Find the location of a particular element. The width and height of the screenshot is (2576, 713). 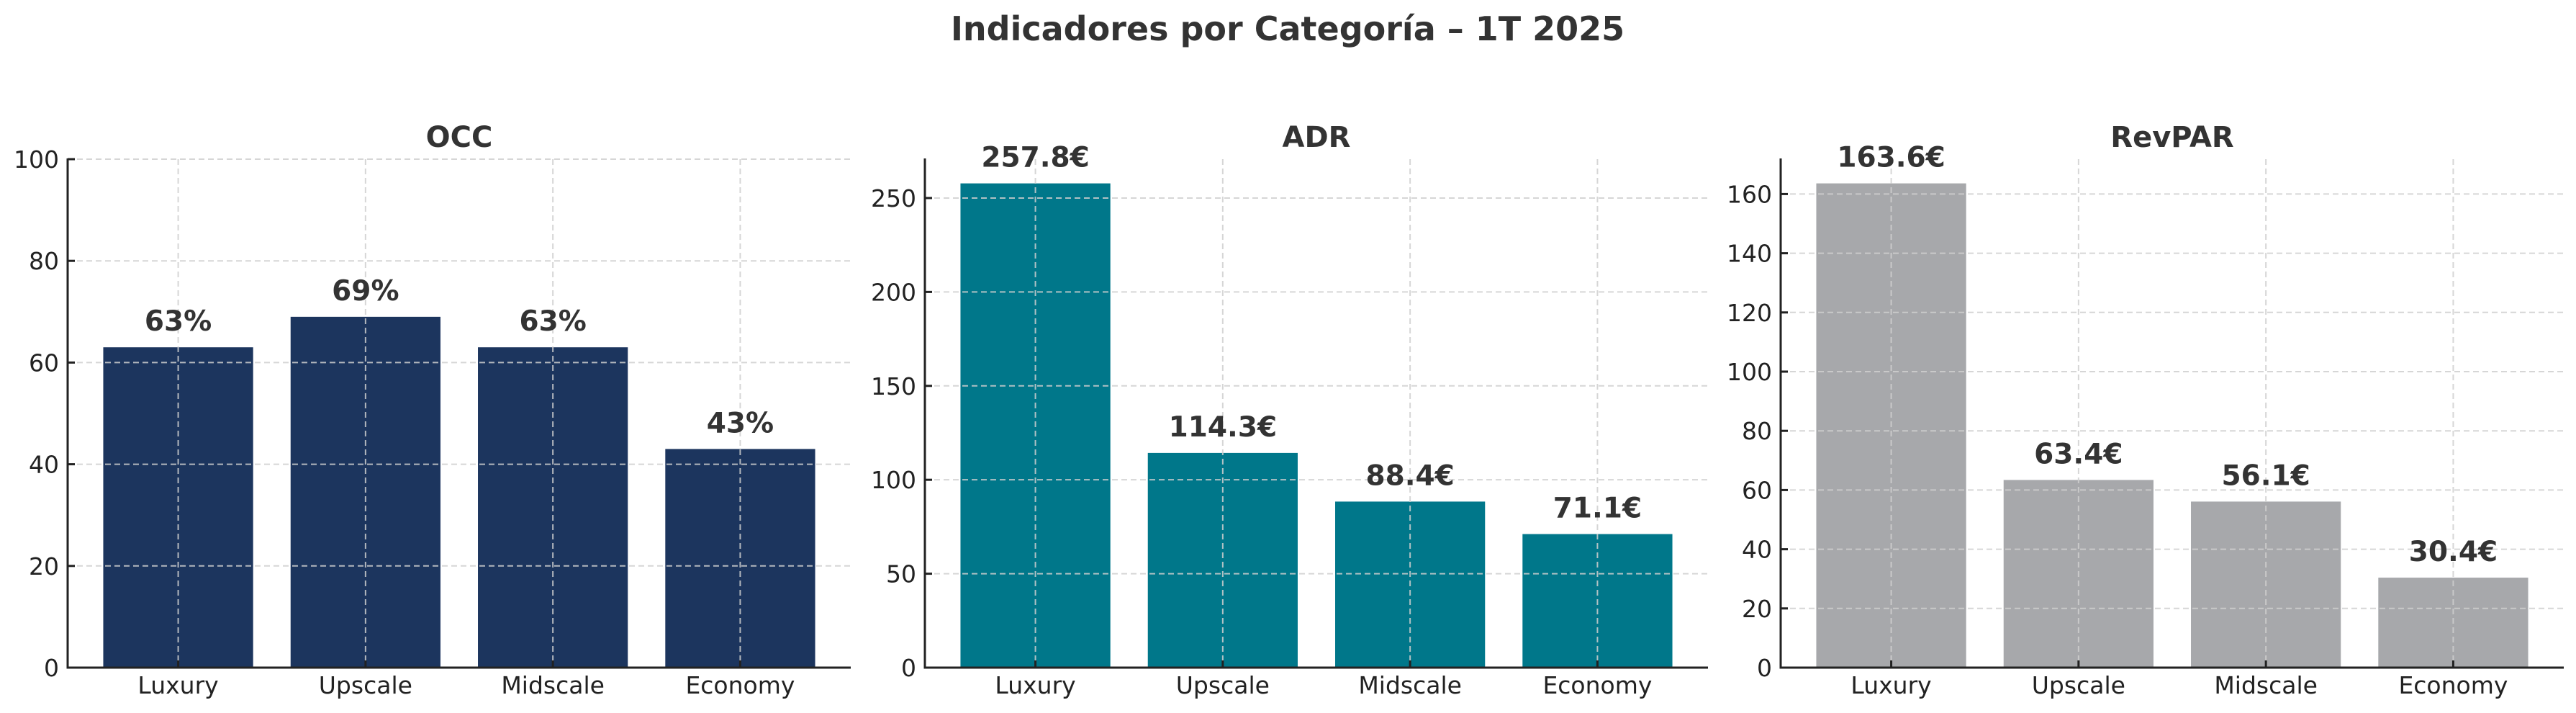

adr-value-label: 257.8€ is located at coordinates (1036, 158).